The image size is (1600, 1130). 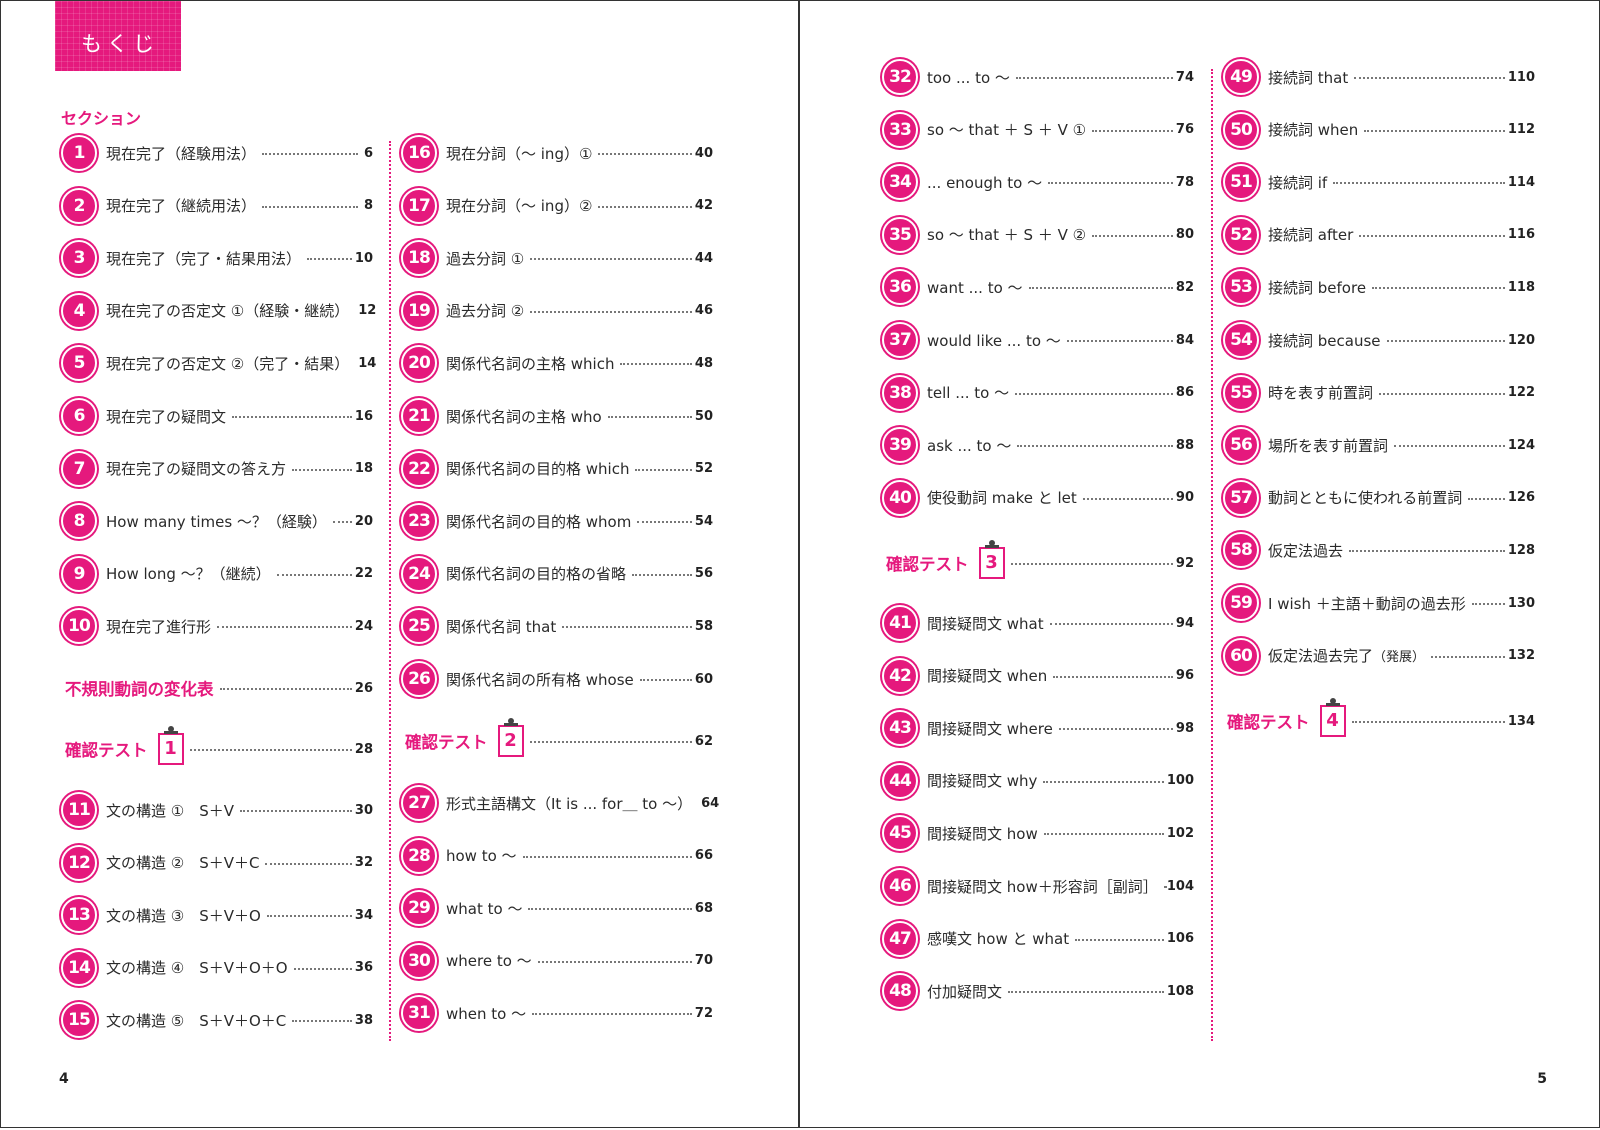 What do you see at coordinates (485, 258) in the screenshot?
I see `entry-title: 過去分詞 ①` at bounding box center [485, 258].